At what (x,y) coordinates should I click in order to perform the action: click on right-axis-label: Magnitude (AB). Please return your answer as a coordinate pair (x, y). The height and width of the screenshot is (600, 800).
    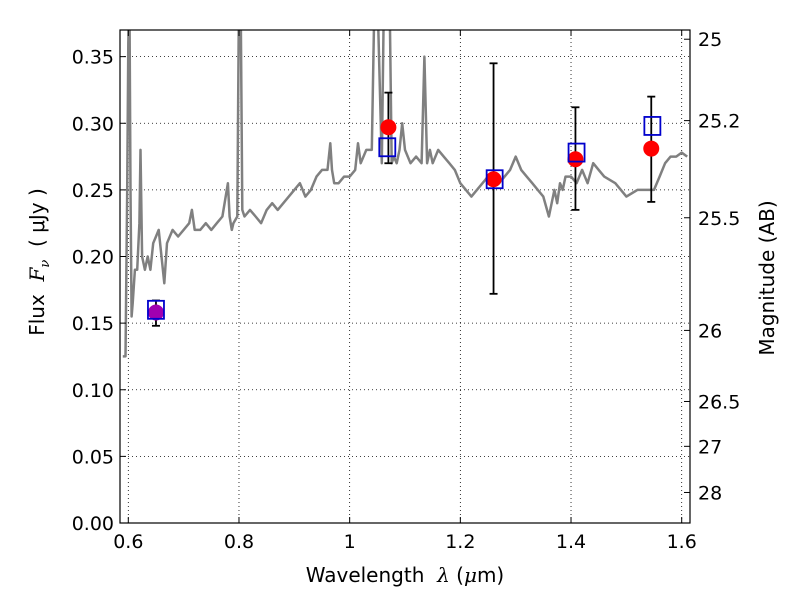
    Looking at the image, I should click on (767, 277).